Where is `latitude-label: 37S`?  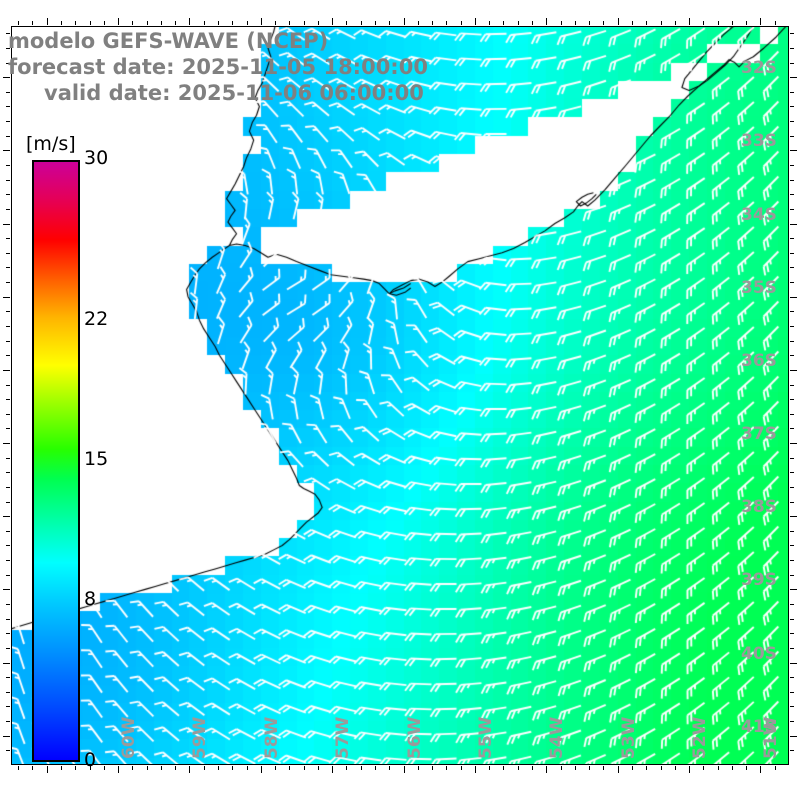 latitude-label: 37S is located at coordinates (759, 434).